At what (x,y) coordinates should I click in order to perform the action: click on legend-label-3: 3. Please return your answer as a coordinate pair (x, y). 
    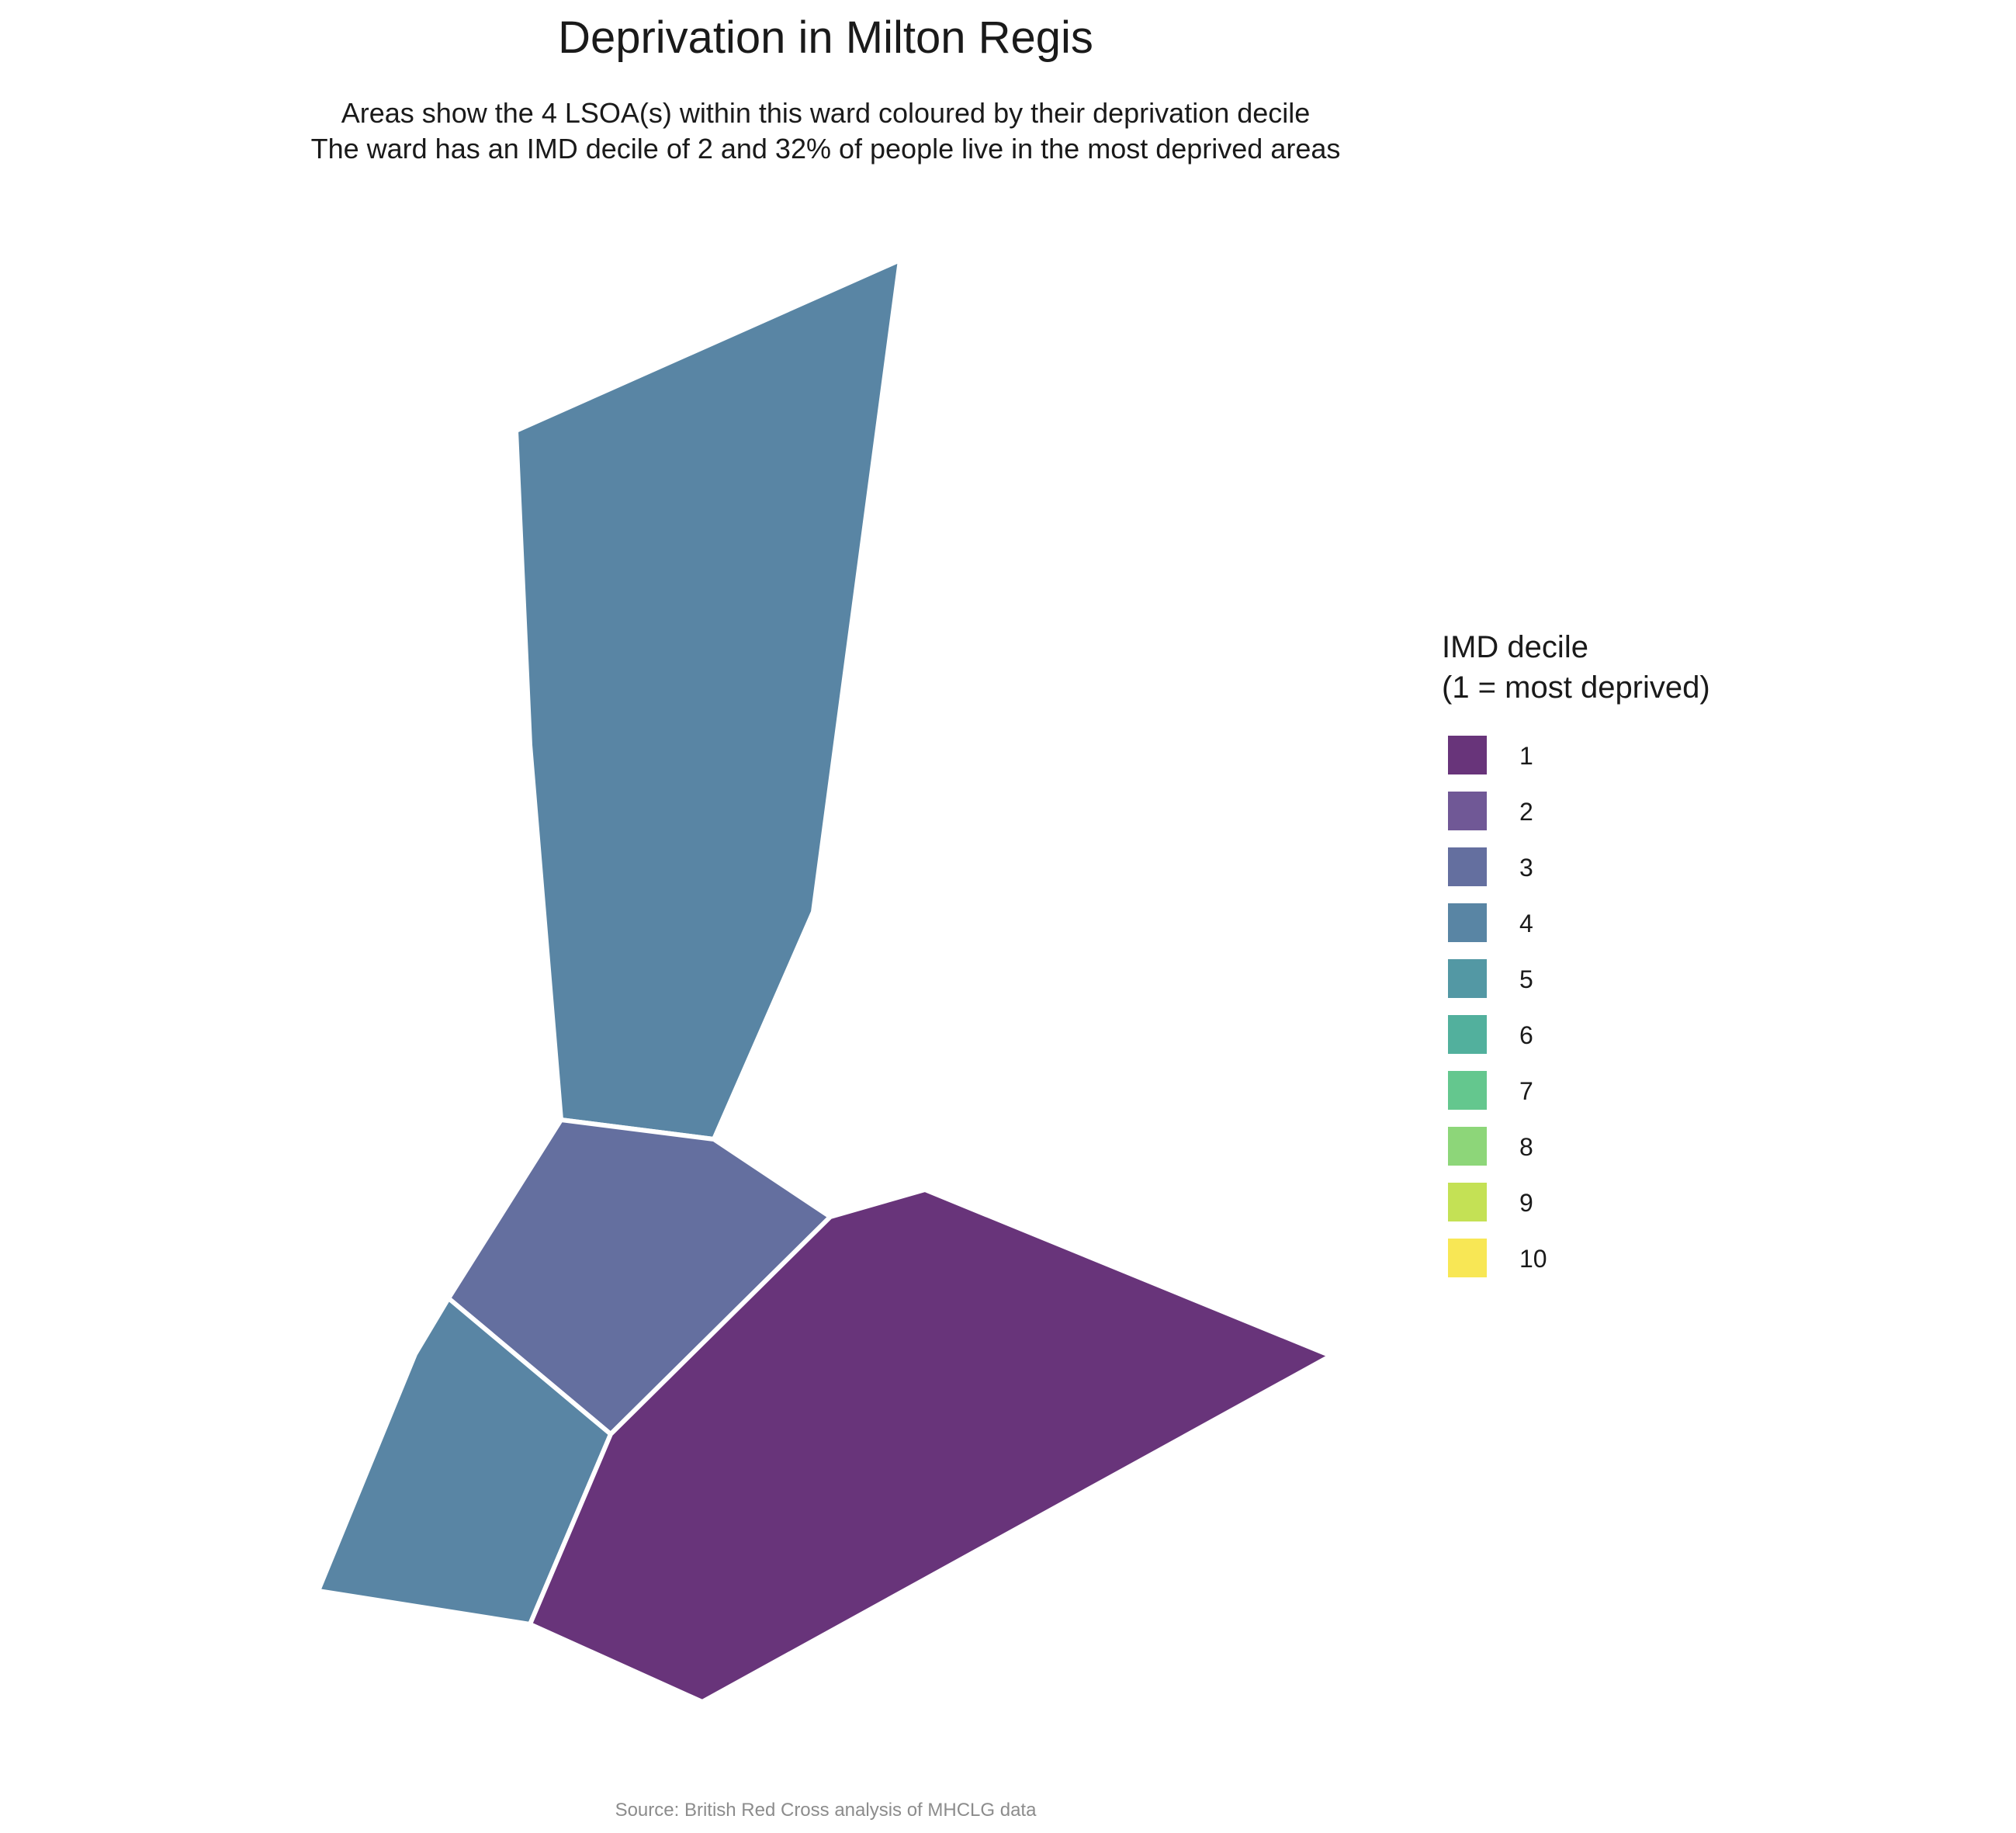
    Looking at the image, I should click on (1526, 868).